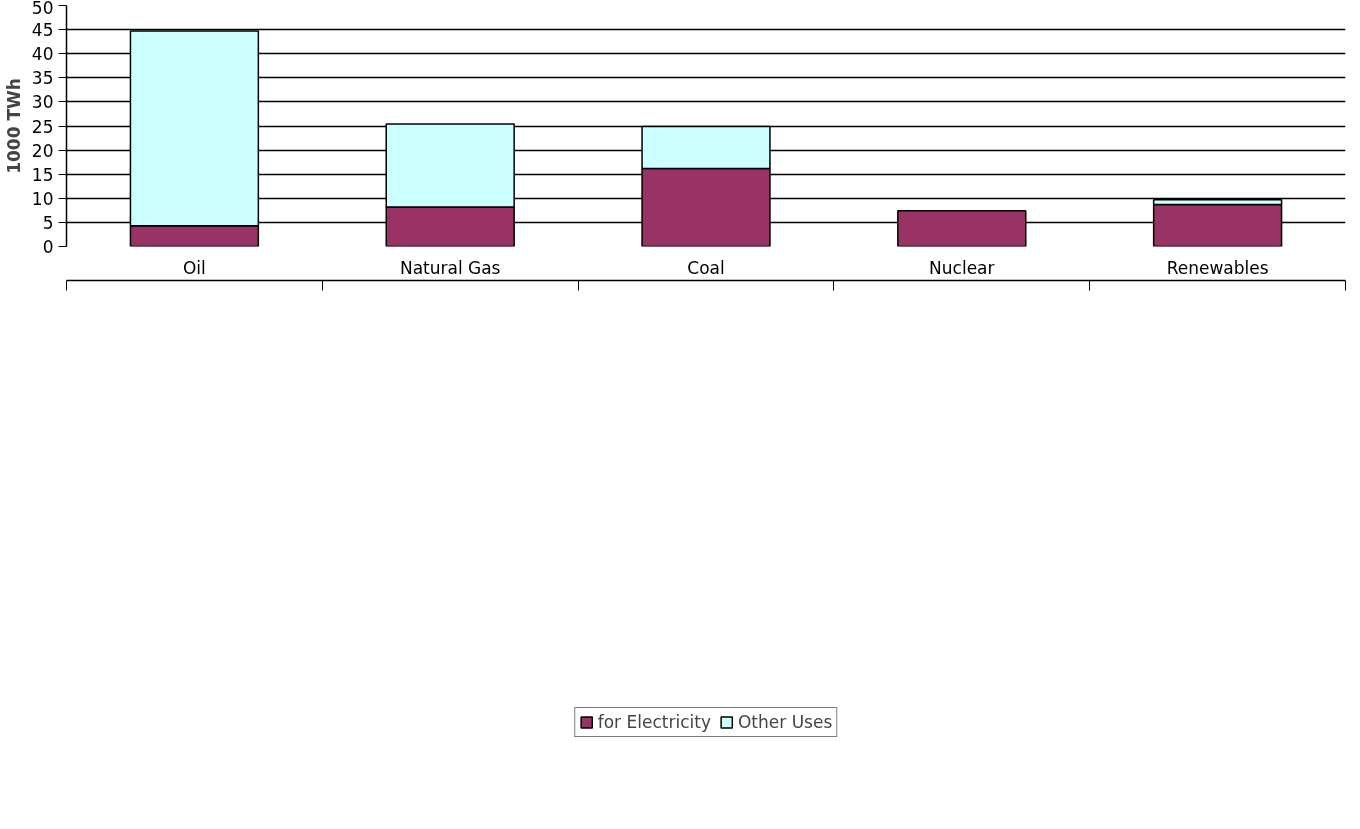 The width and height of the screenshot is (1360, 829). What do you see at coordinates (42, 174) in the screenshot?
I see `y-tick-label: 15` at bounding box center [42, 174].